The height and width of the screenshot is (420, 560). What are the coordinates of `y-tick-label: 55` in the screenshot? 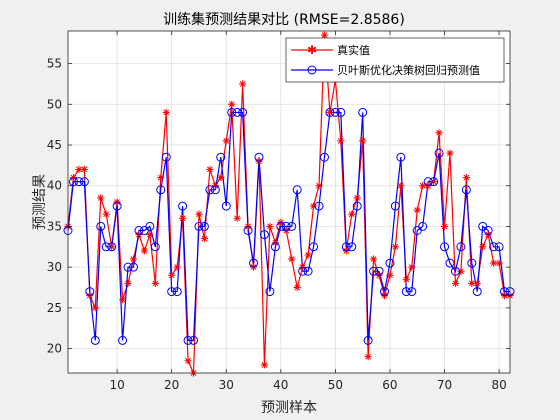 It's located at (54, 64).